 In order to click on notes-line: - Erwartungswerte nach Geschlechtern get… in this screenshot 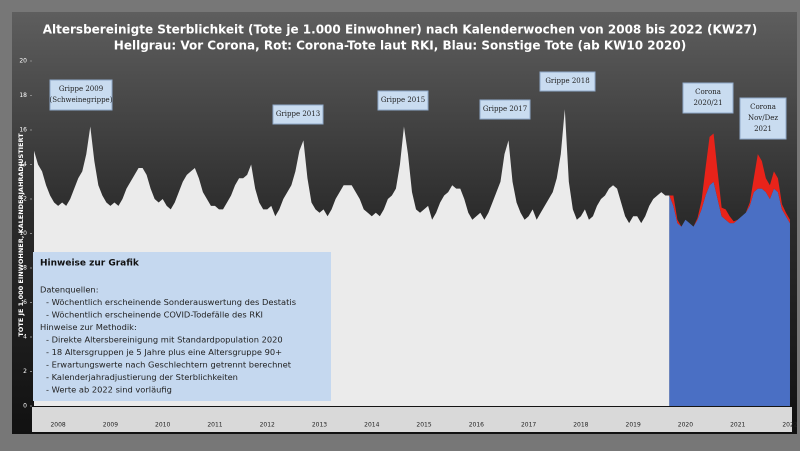, I will do `click(169, 365)`.